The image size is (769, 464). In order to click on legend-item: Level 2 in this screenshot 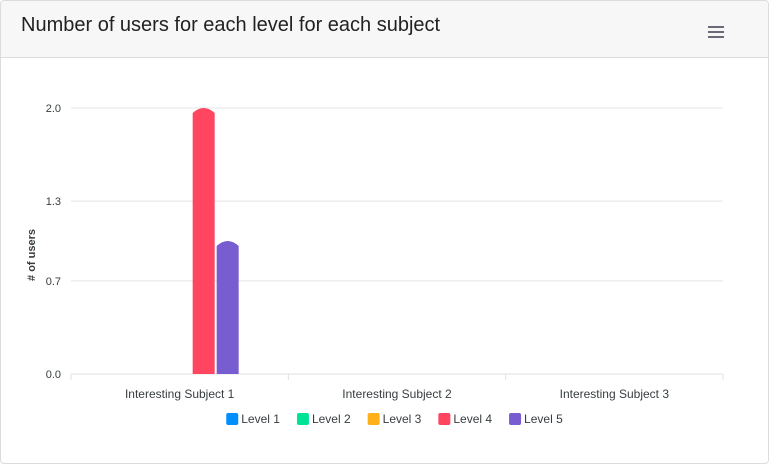, I will do `click(323, 419)`.